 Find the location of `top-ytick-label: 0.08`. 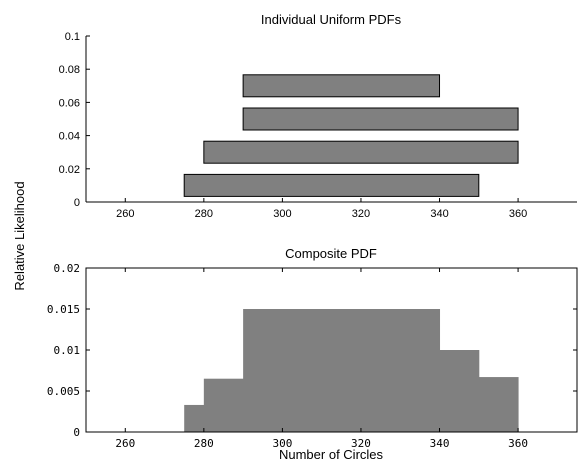

top-ytick-label: 0.08 is located at coordinates (69, 70).